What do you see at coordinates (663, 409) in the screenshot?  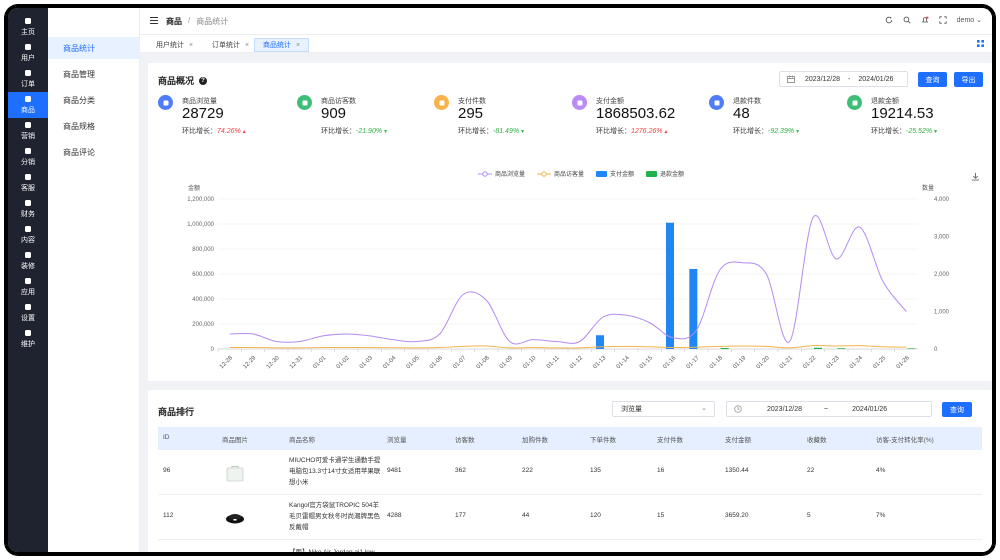 I see `sort-select: 浏览量 ⌄` at bounding box center [663, 409].